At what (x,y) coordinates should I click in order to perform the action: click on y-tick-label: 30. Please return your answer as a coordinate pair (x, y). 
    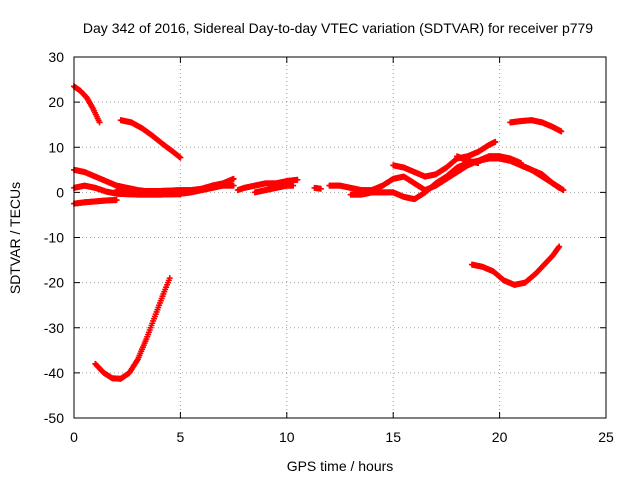
    Looking at the image, I should click on (56, 57).